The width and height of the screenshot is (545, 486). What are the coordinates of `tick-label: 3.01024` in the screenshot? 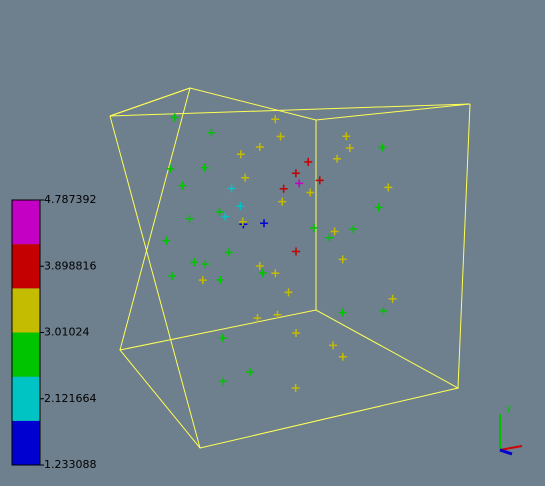 It's located at (67, 332).